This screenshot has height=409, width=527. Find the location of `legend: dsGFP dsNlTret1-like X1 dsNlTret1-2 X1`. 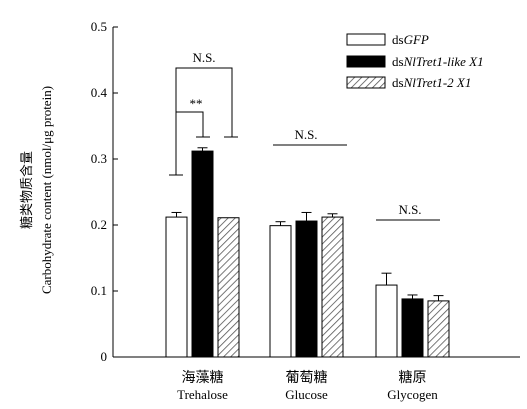

legend: dsGFP dsNlTret1-like X1 dsNlTret1-2 X1 is located at coordinates (415, 61).